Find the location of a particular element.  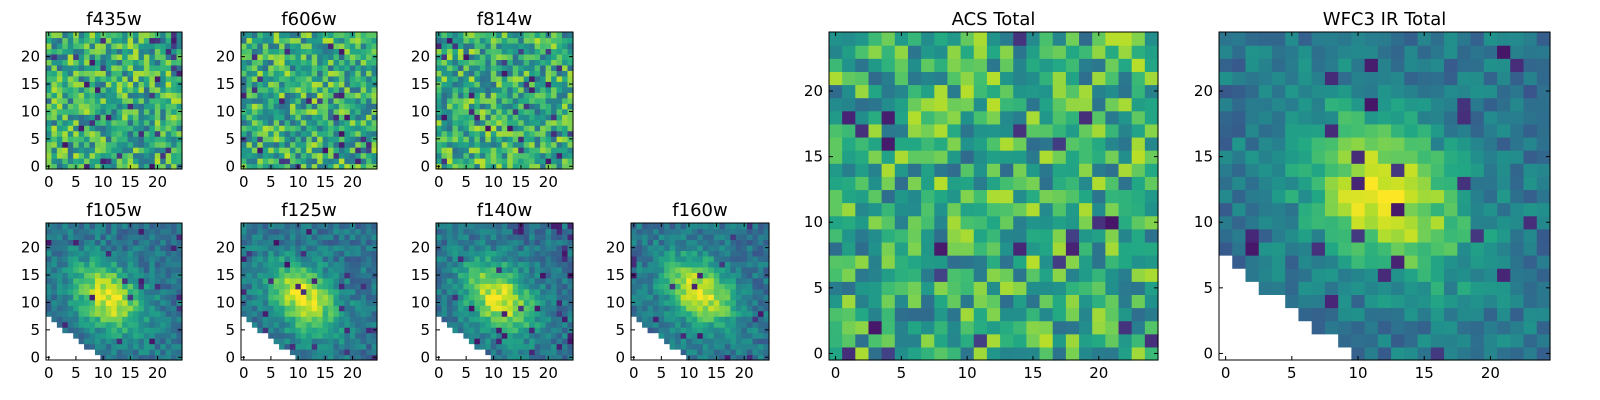

heatmap-cells is located at coordinates (700, 292).